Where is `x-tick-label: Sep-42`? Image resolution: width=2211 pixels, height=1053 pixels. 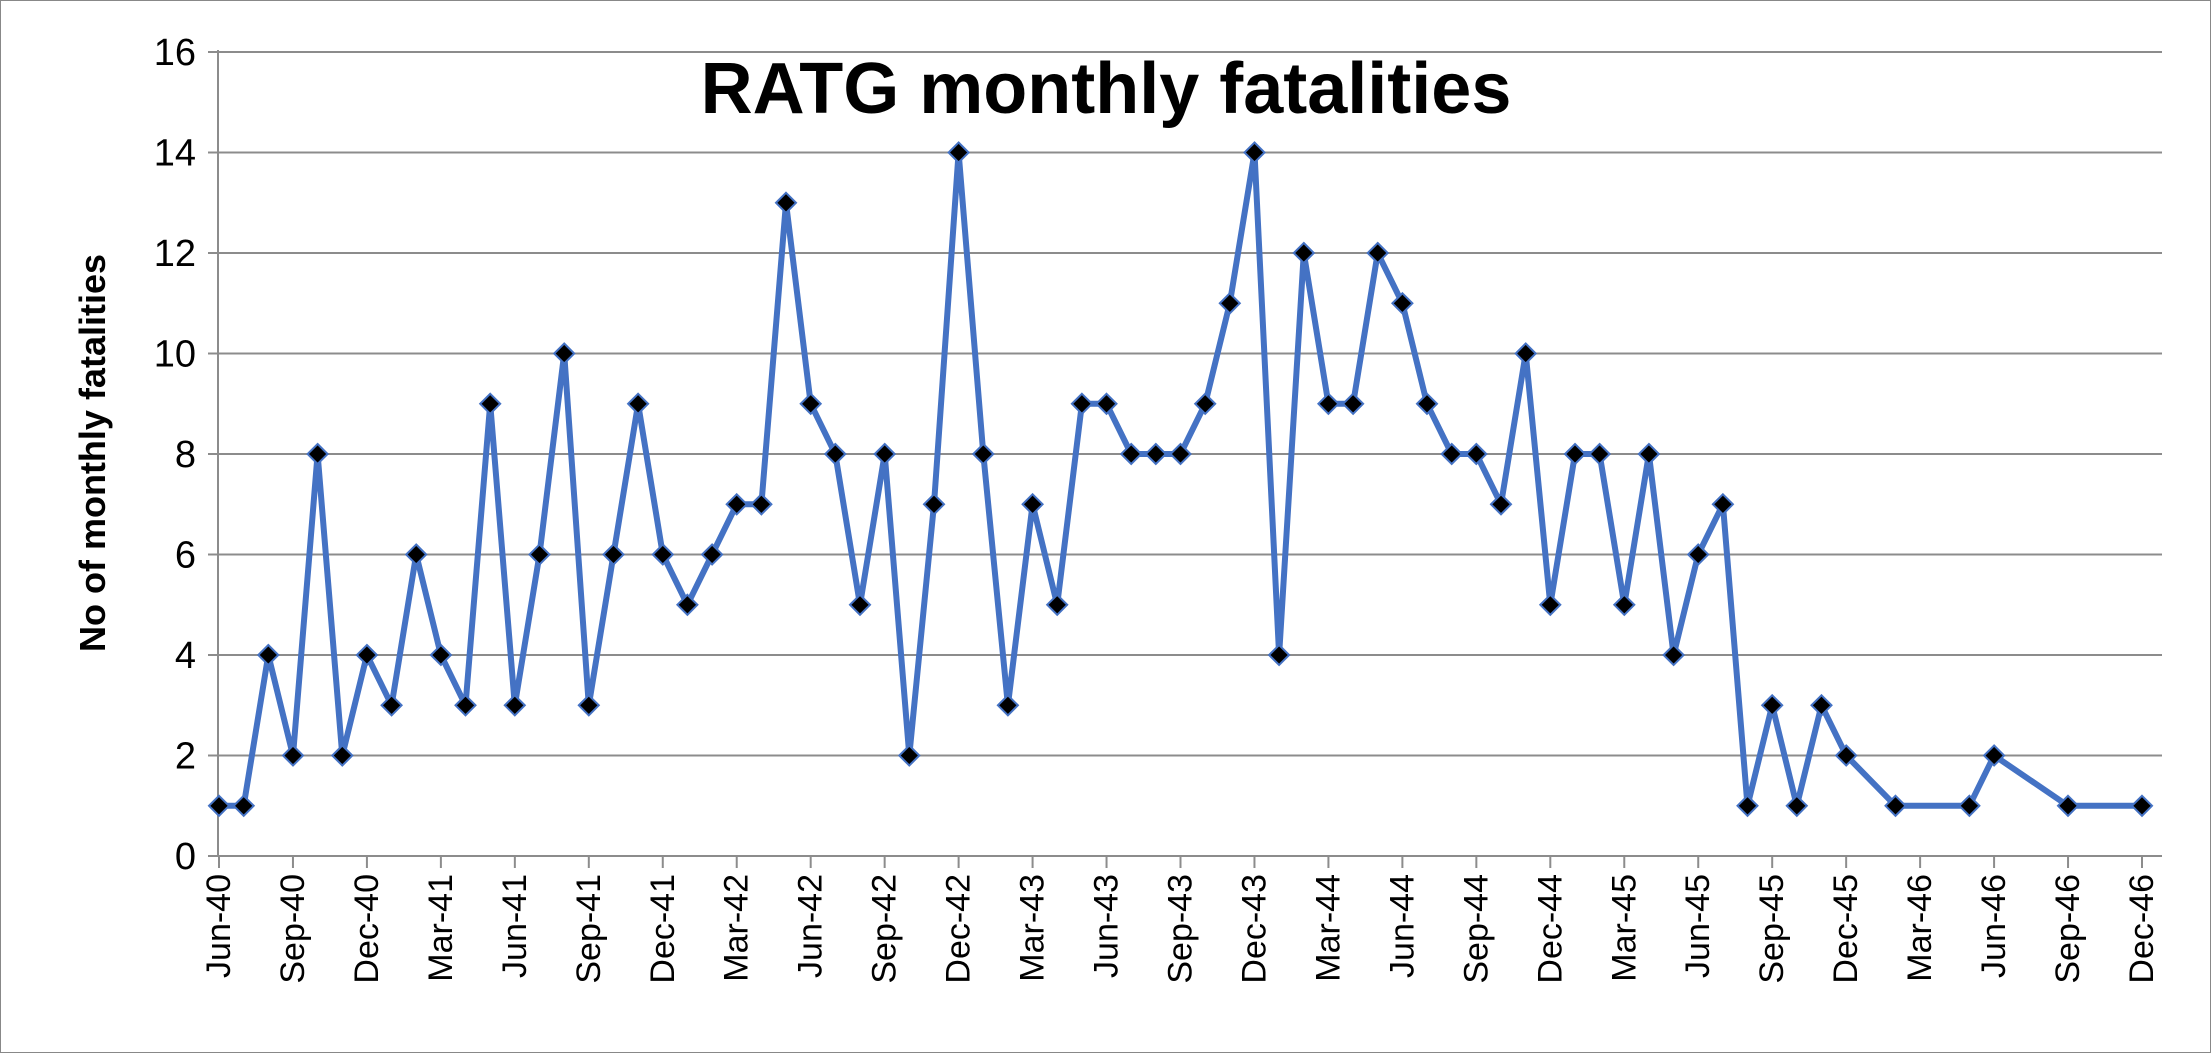 x-tick-label: Sep-42 is located at coordinates (885, 929).